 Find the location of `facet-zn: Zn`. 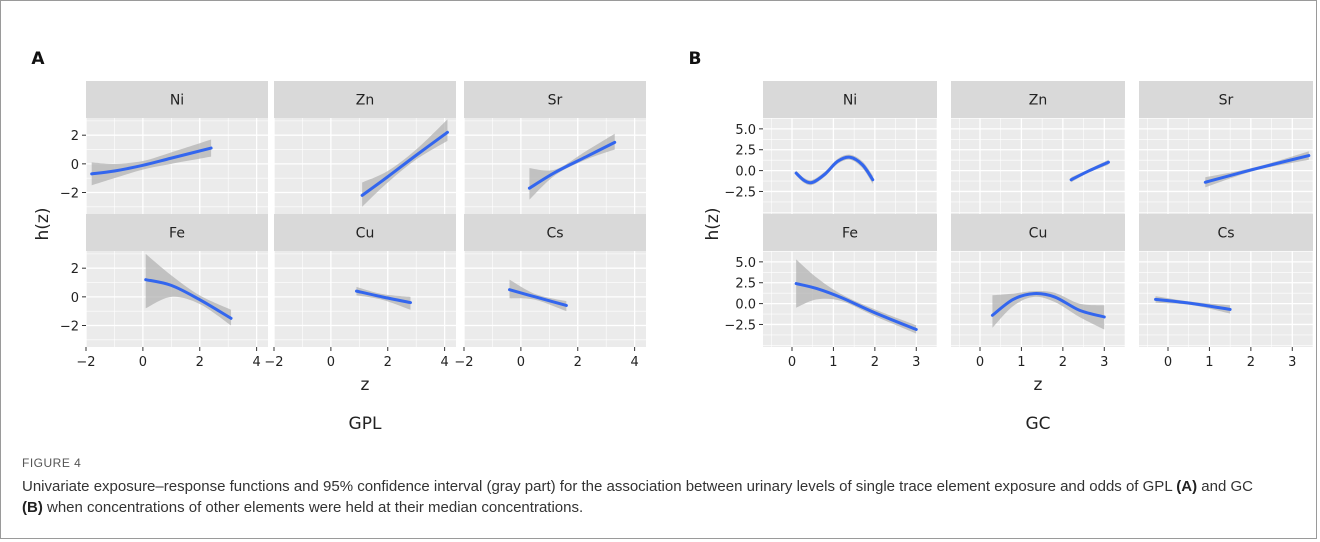

facet-zn: Zn is located at coordinates (365, 147).